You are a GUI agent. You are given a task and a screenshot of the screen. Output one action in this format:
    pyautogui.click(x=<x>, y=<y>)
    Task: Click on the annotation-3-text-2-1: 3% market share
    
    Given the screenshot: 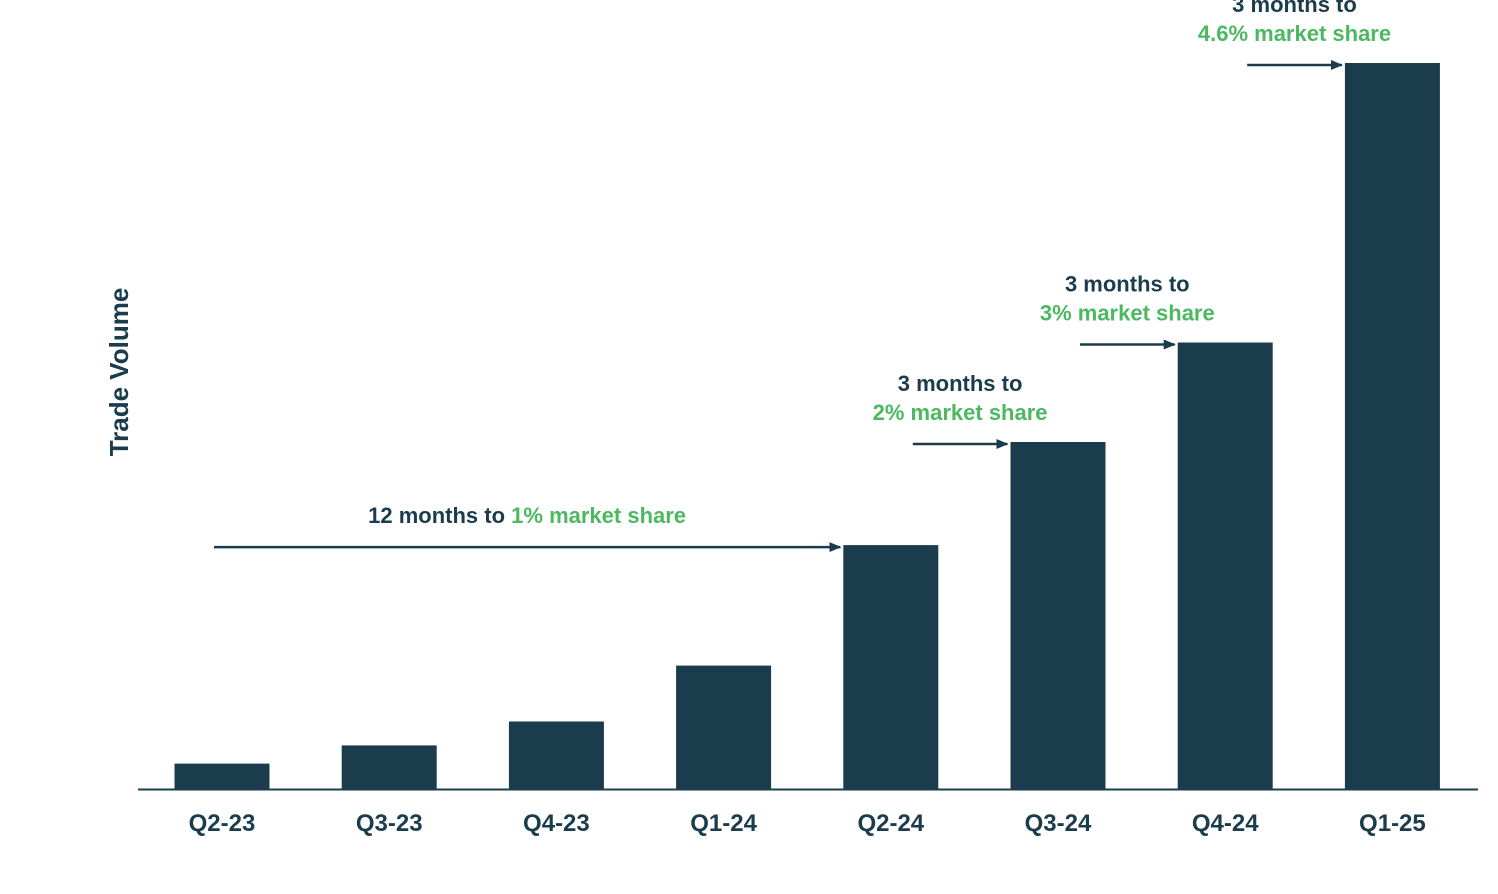 What is the action you would take?
    pyautogui.click(x=1127, y=313)
    